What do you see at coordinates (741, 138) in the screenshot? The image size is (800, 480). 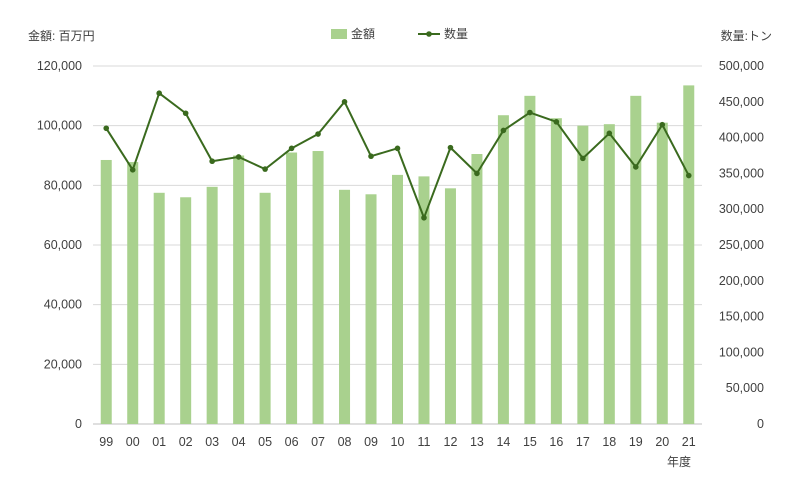 I see `right-tick-label: 400,000` at bounding box center [741, 138].